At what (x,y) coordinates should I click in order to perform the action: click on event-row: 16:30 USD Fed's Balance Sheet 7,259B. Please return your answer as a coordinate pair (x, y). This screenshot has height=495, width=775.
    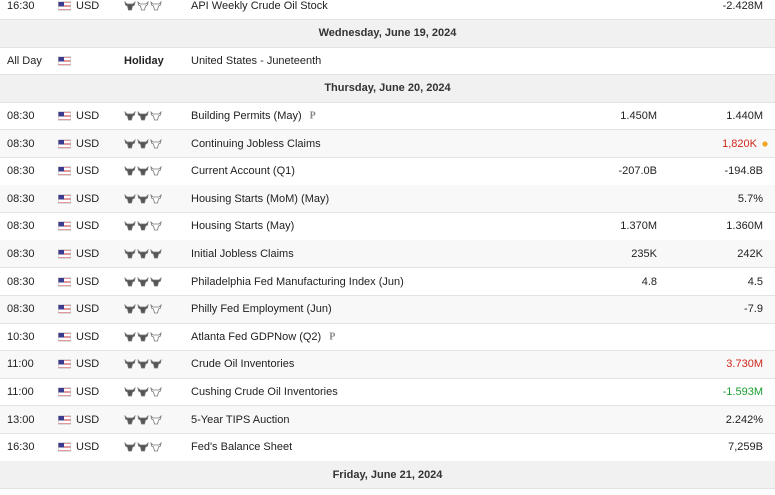
    Looking at the image, I should click on (387, 448).